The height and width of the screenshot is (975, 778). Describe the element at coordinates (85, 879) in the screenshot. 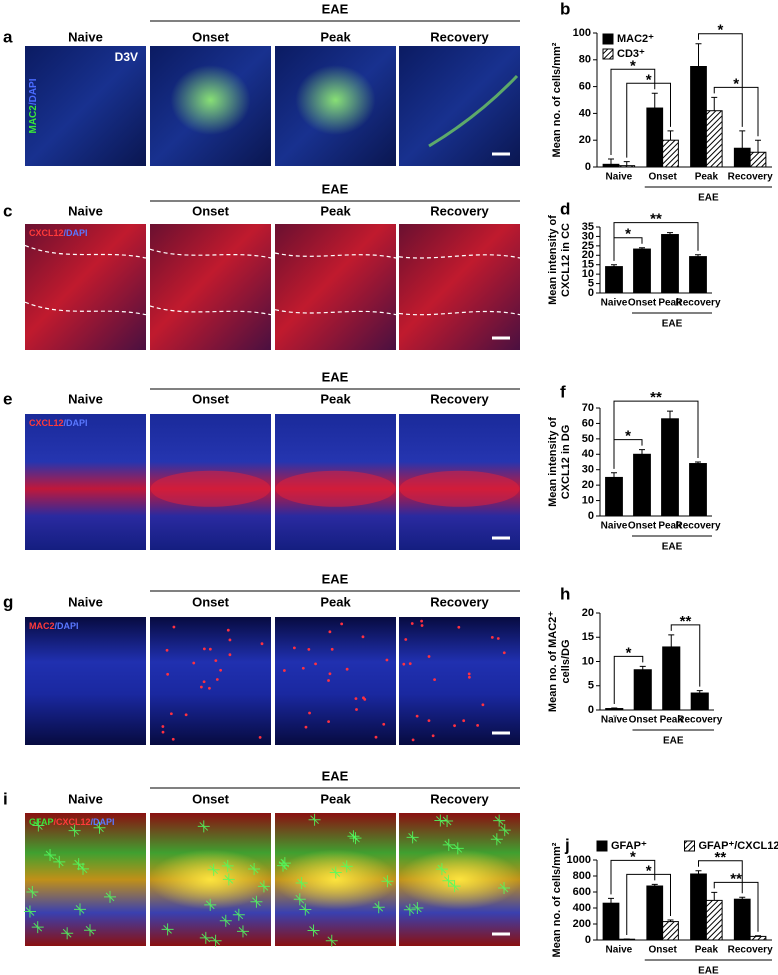

I see `micrograph` at that location.